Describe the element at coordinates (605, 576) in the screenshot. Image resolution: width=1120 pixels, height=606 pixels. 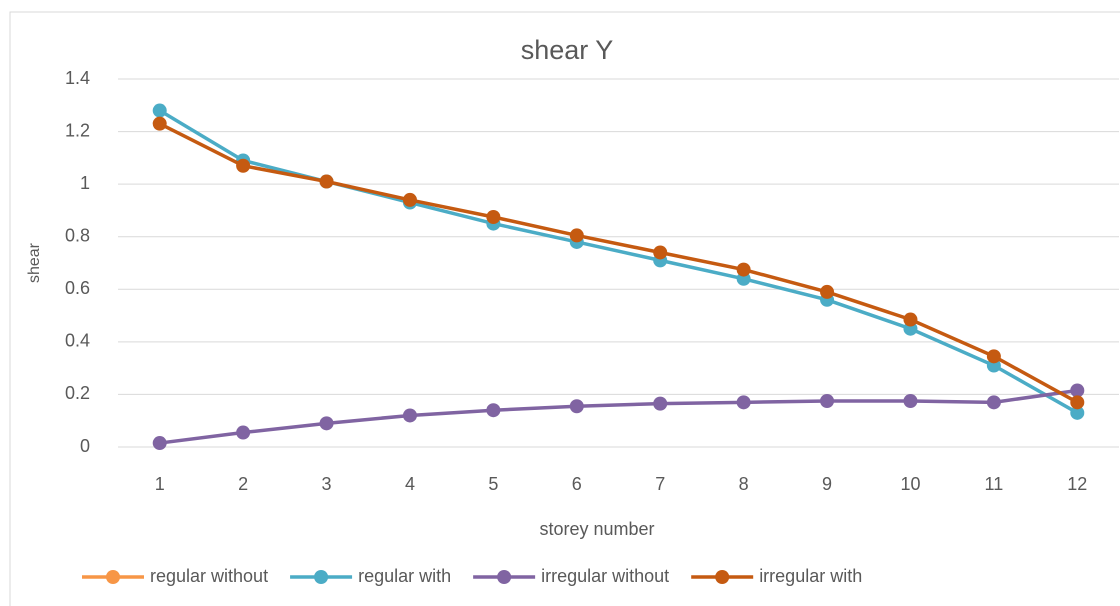
I see `legend-label: irregular without` at that location.